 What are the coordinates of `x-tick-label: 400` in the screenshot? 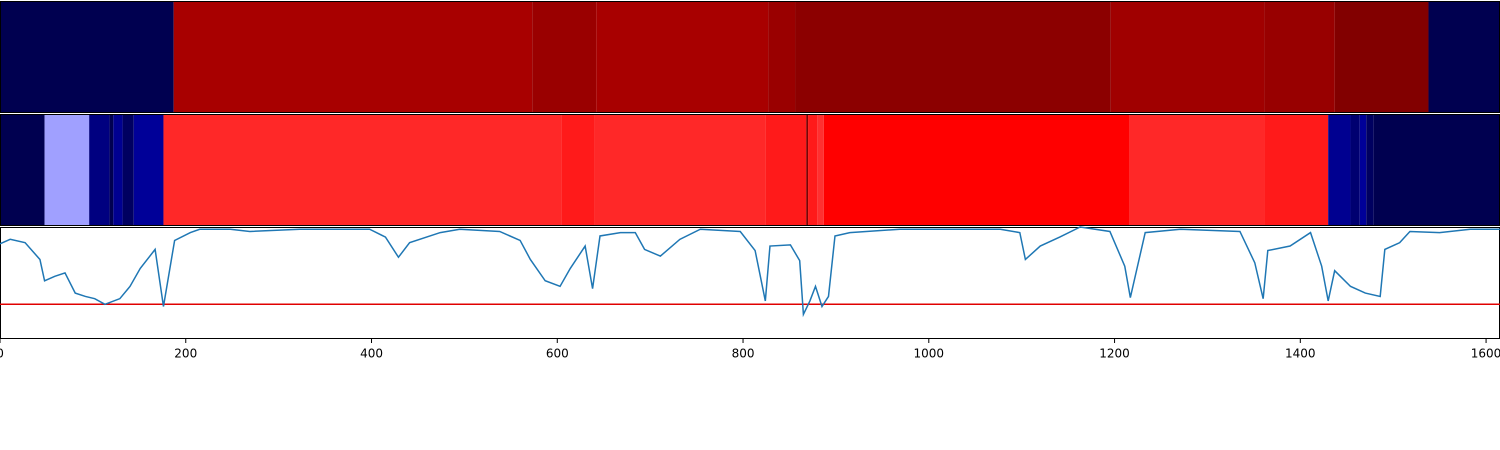 It's located at (371, 354).